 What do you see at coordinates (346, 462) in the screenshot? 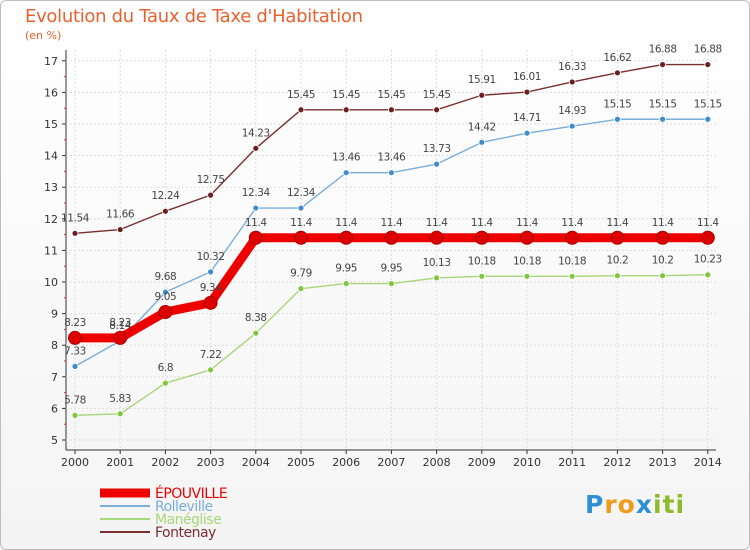
I see `x-tick-label: 2006` at bounding box center [346, 462].